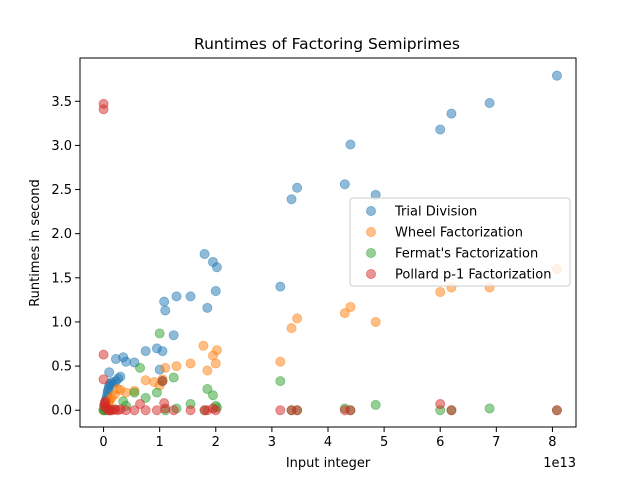 The height and width of the screenshot is (480, 640). Describe the element at coordinates (496, 442) in the screenshot. I see `x-tick-label: 7` at that location.